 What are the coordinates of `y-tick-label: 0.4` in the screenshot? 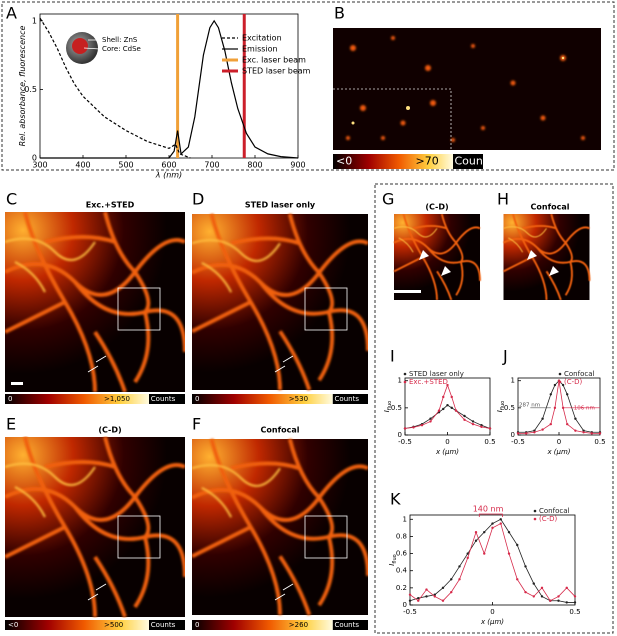 It's located at (402, 571).